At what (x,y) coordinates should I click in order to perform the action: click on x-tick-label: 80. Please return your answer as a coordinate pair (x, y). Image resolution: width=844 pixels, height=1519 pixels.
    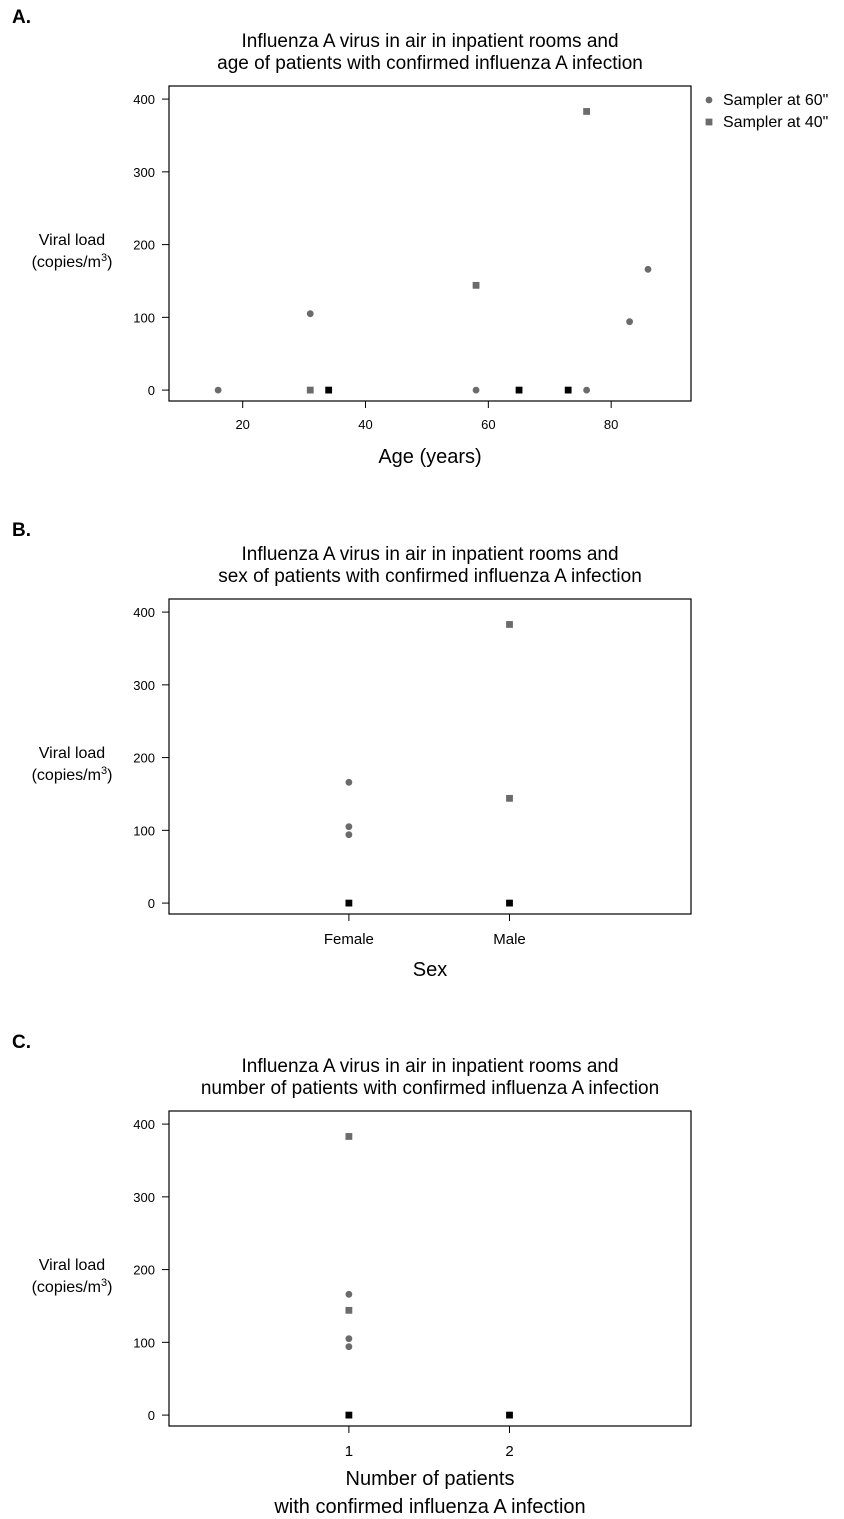
    Looking at the image, I should click on (611, 424).